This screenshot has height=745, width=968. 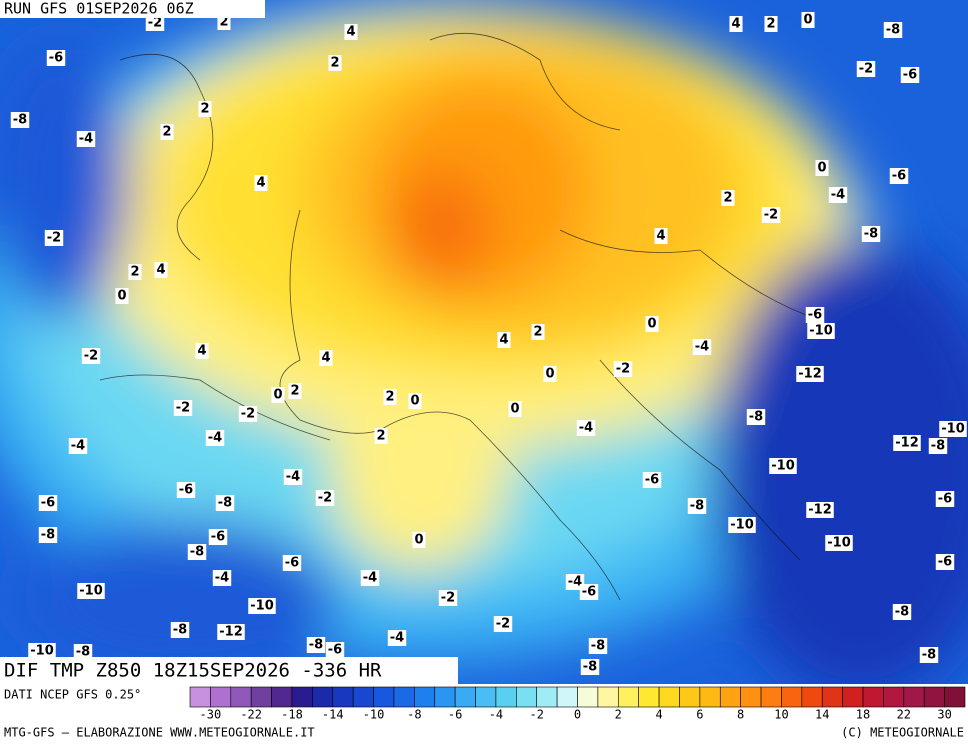 I want to click on colorbar-label: -22, so click(x=251, y=715).